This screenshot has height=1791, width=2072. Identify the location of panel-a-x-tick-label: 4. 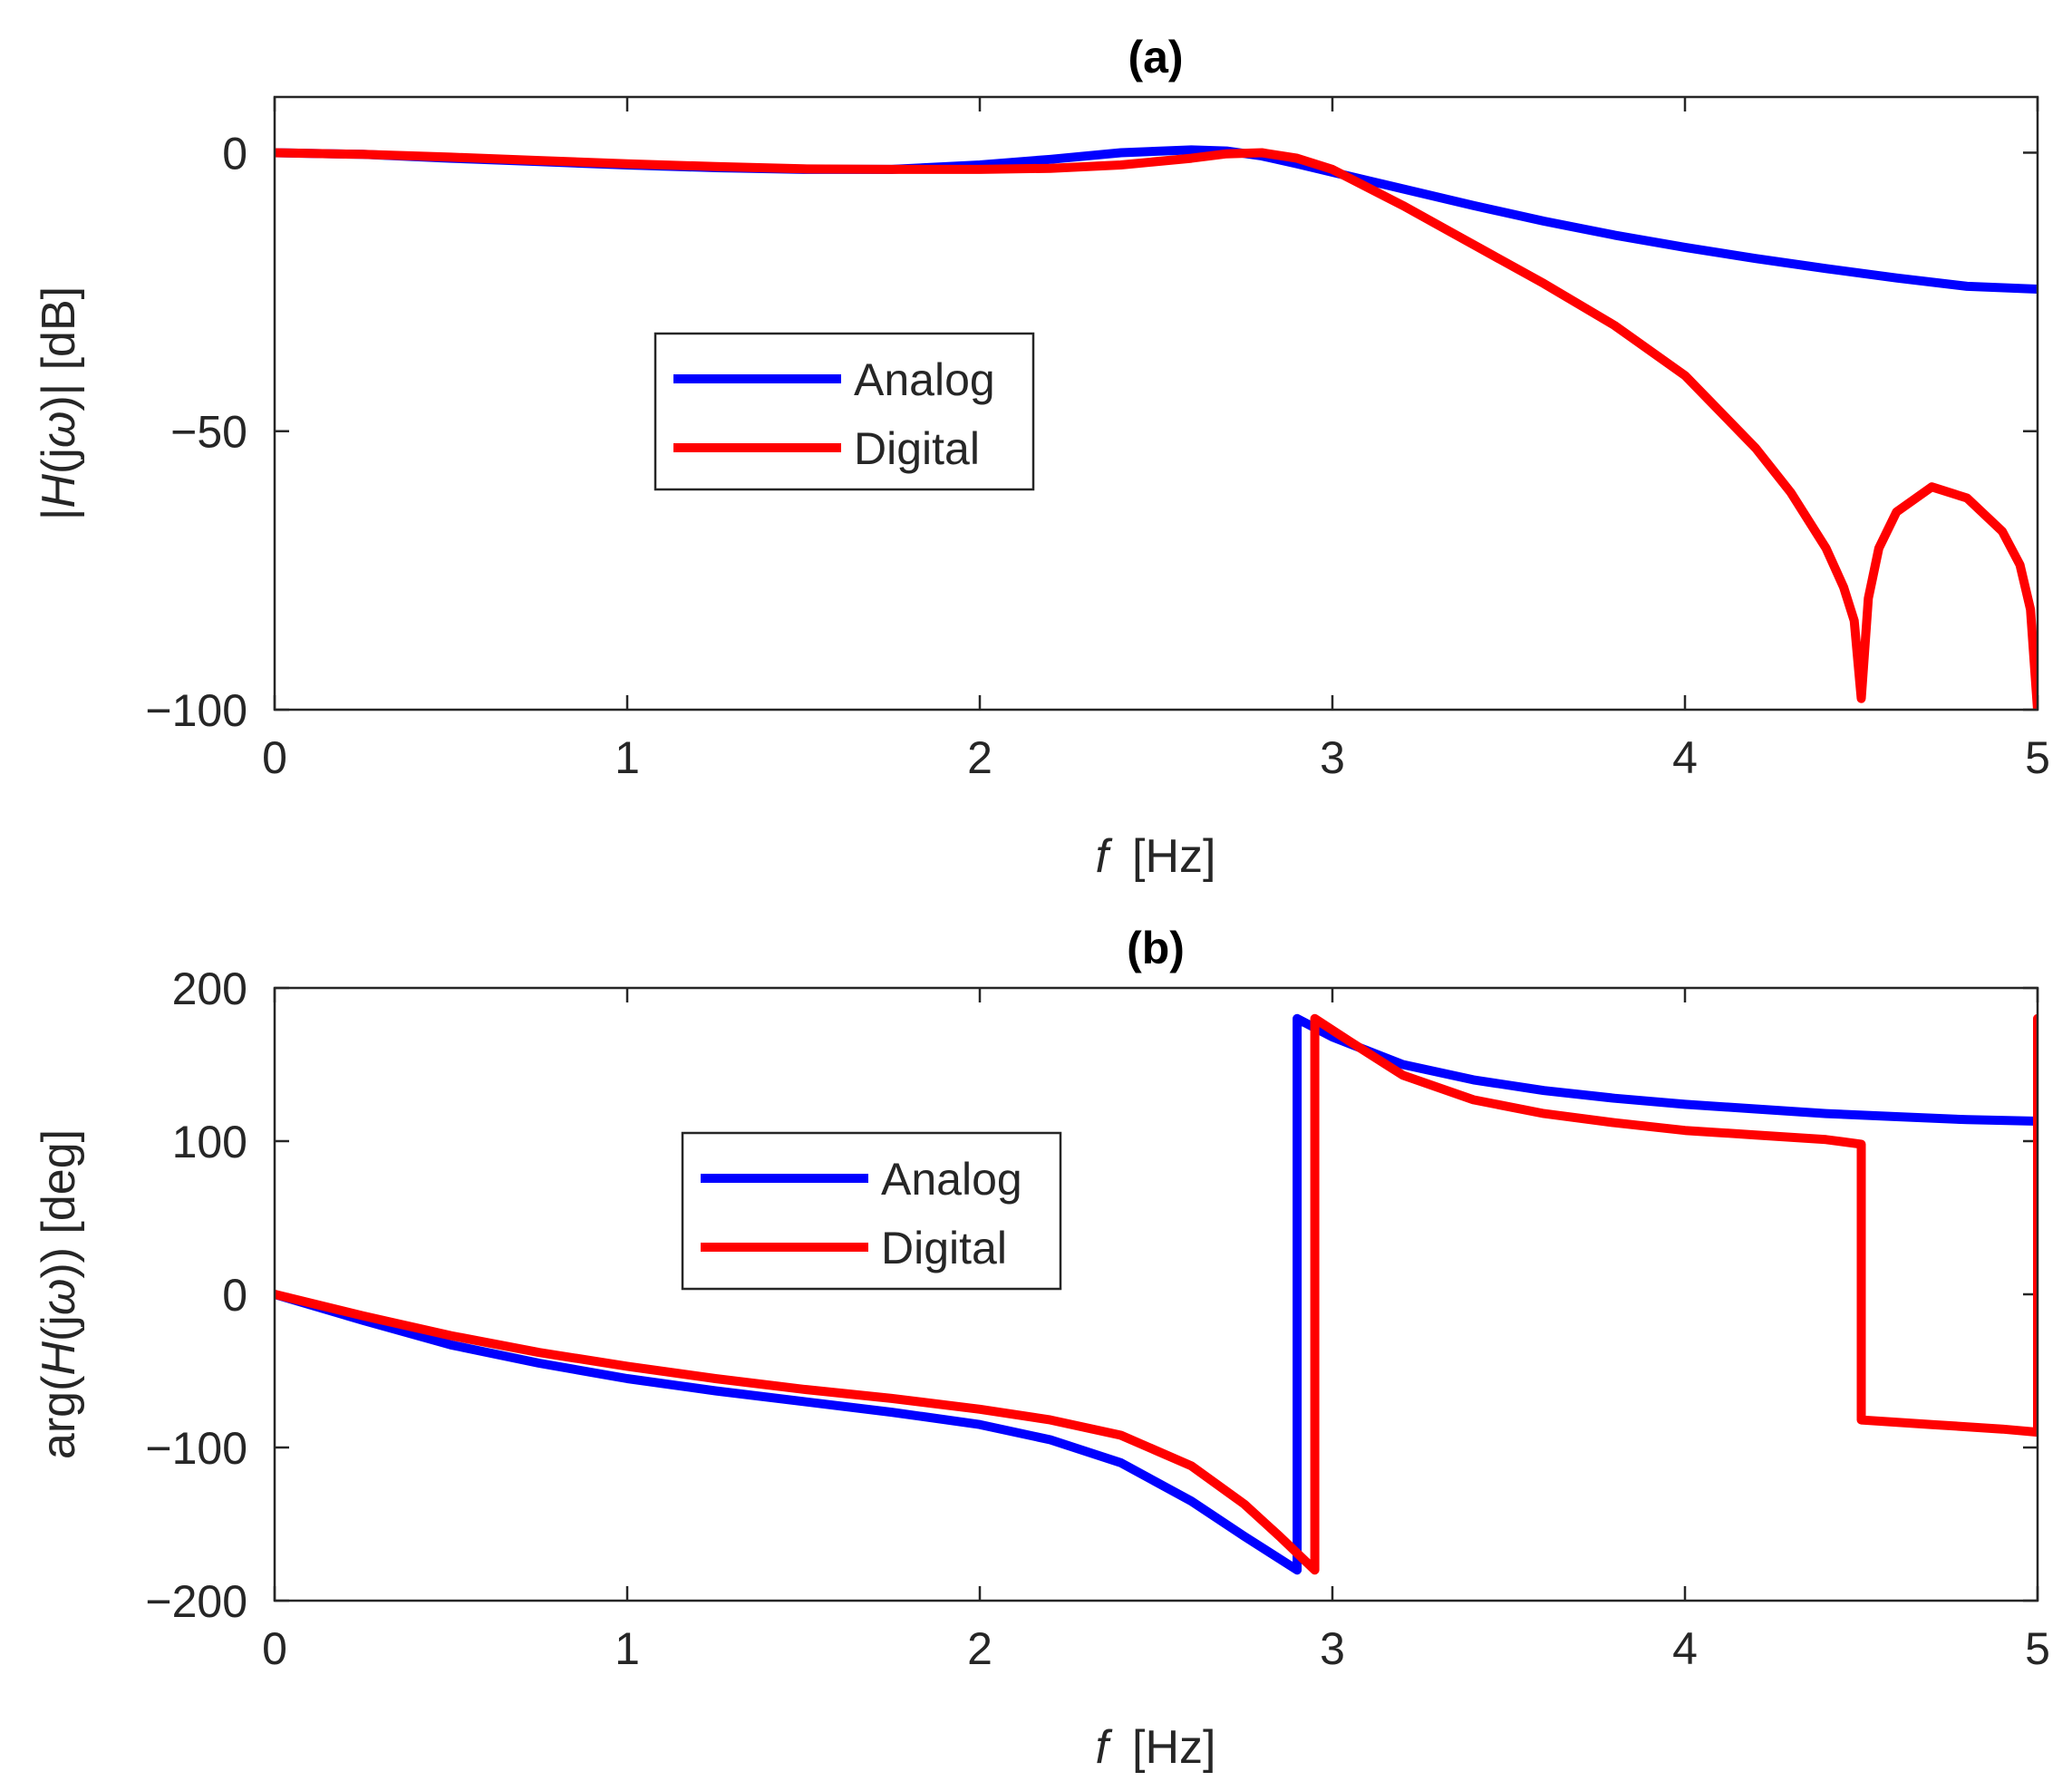
(1685, 757).